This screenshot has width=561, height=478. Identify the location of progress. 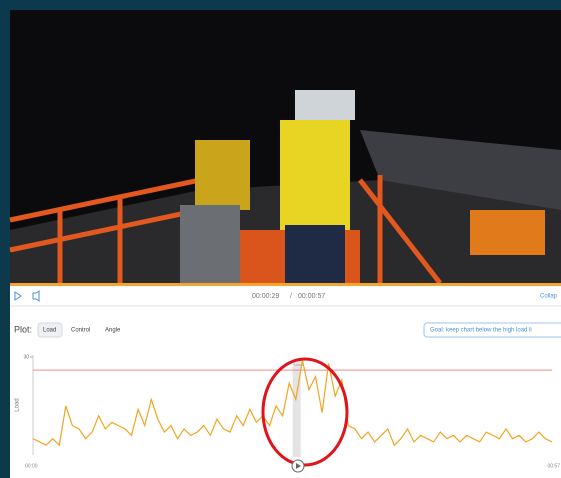
(285, 284).